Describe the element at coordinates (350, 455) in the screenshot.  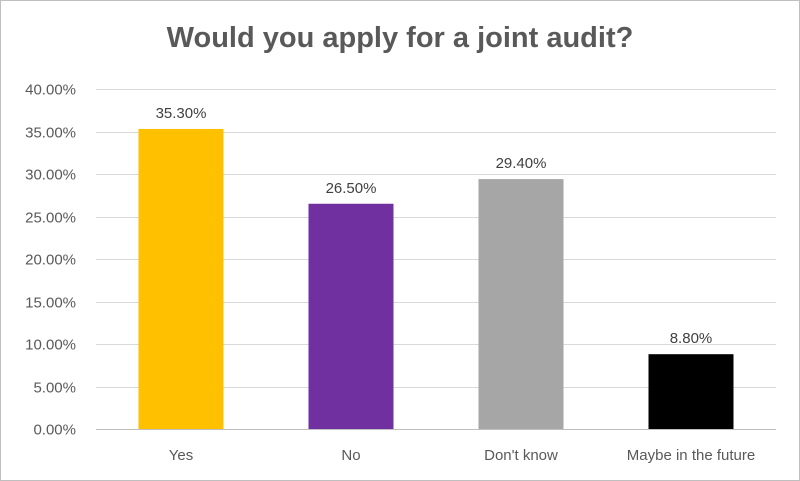
I see `category-label: No` at that location.